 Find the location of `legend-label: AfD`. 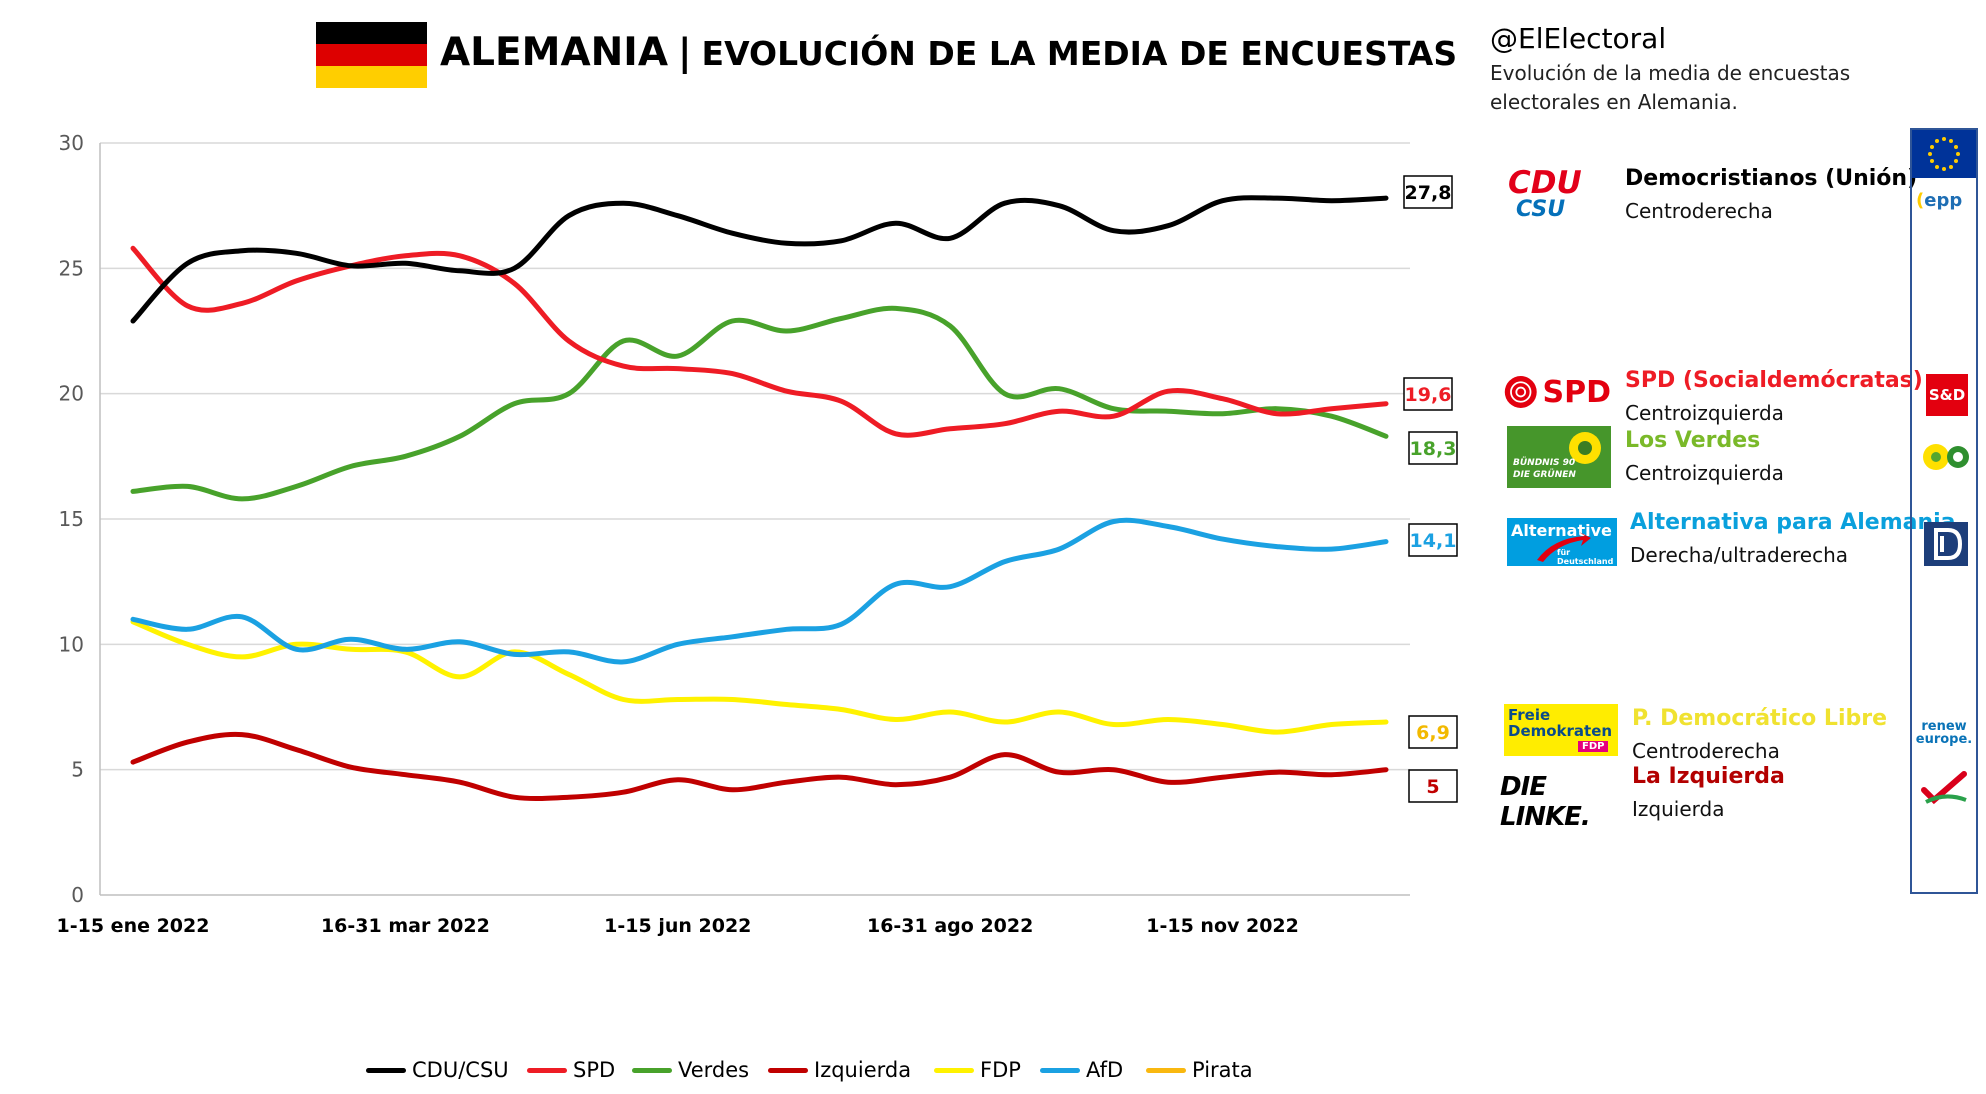

legend-label: AfD is located at coordinates (1105, 1070).